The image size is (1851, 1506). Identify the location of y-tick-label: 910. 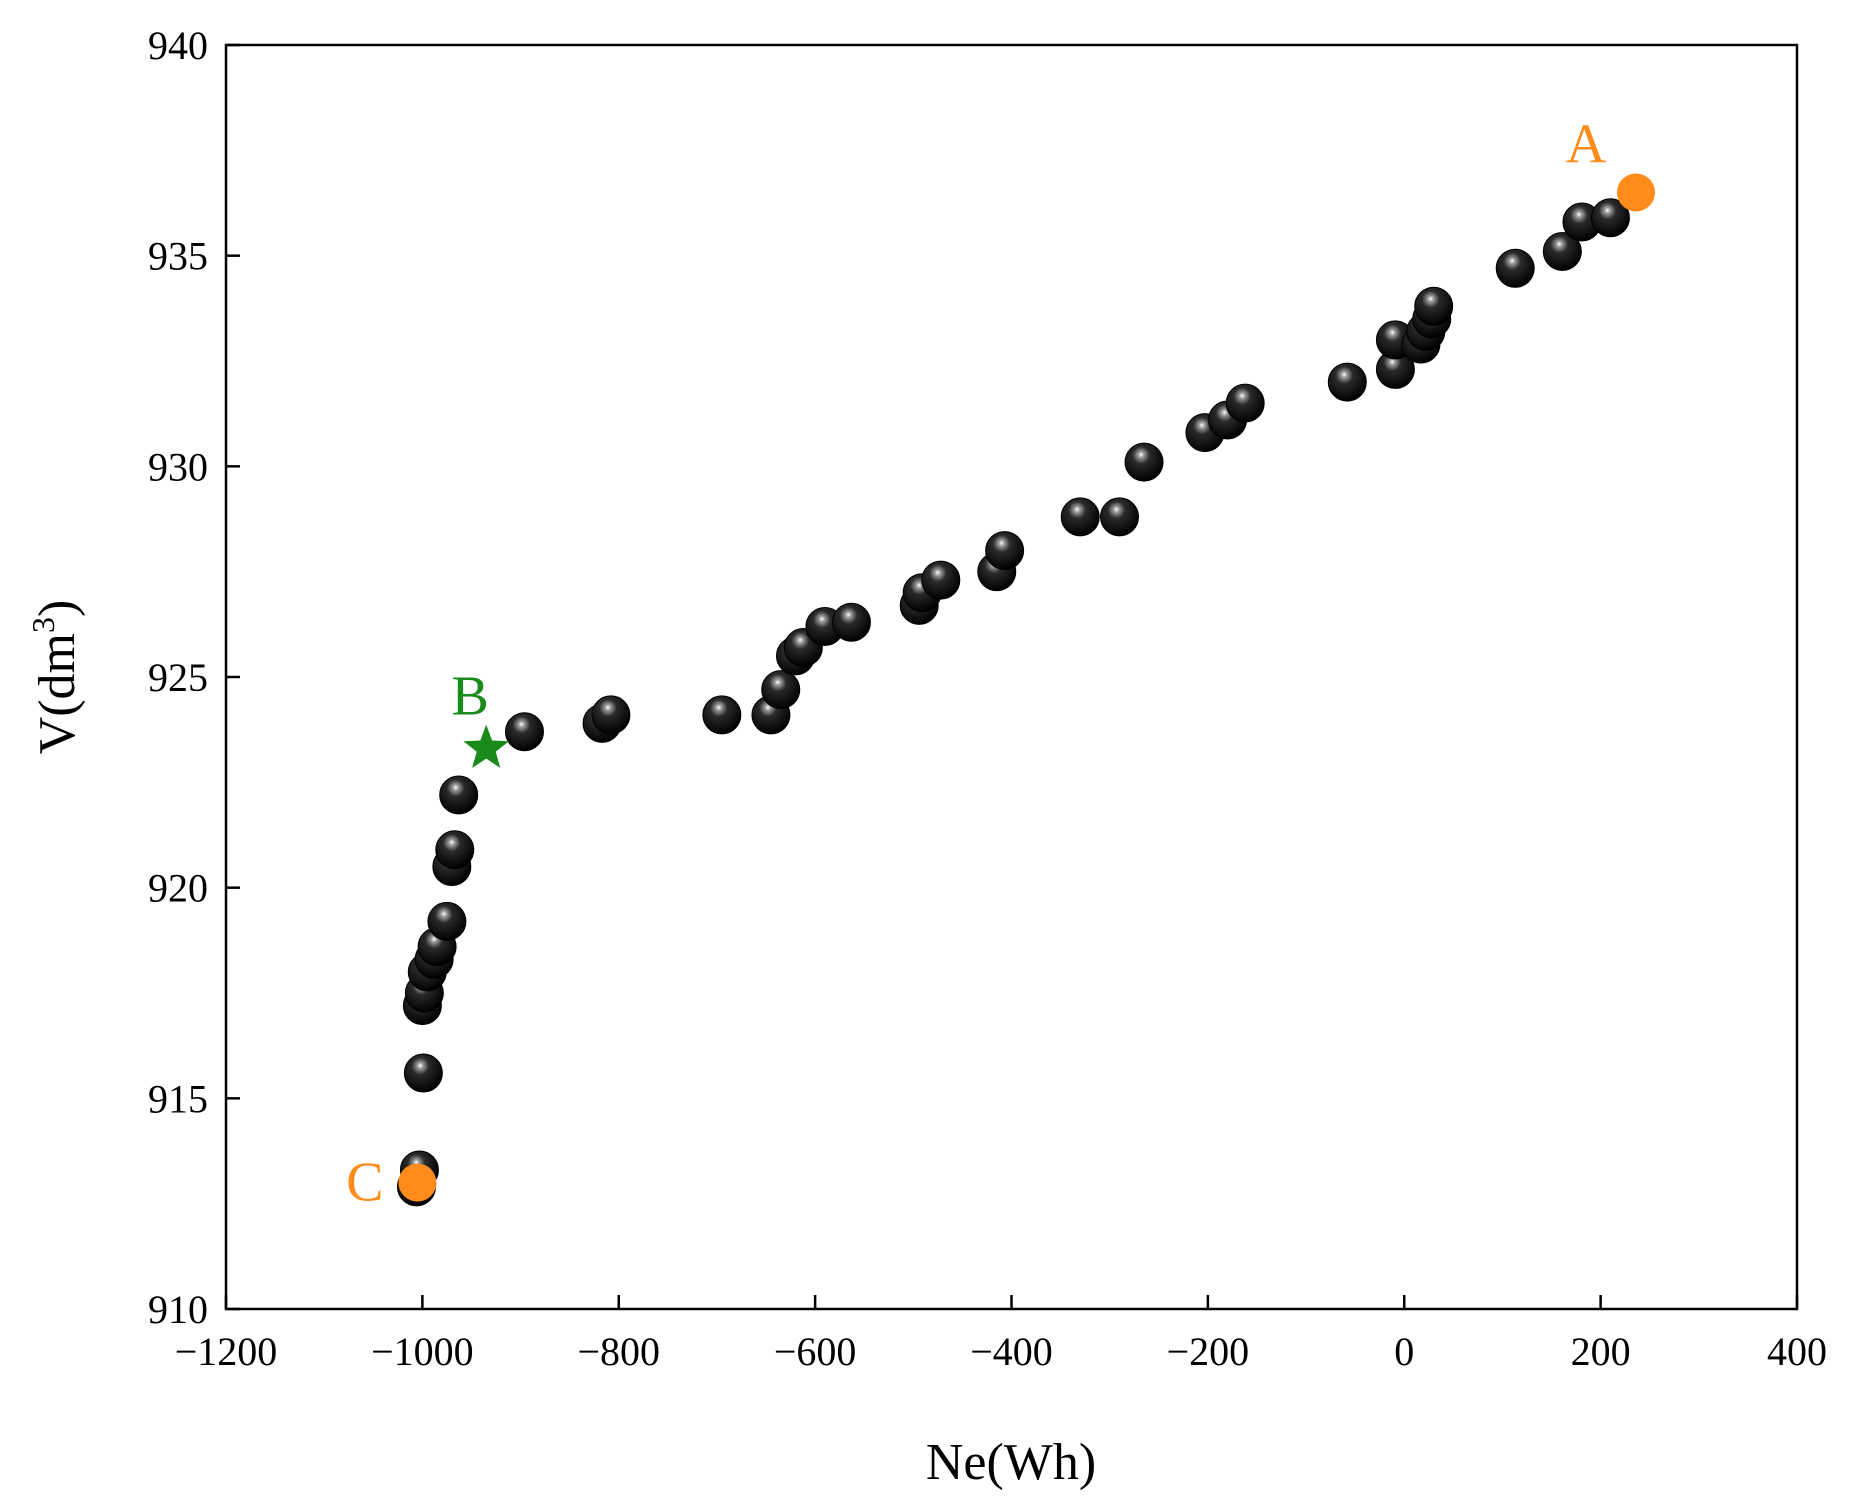
(178, 1309).